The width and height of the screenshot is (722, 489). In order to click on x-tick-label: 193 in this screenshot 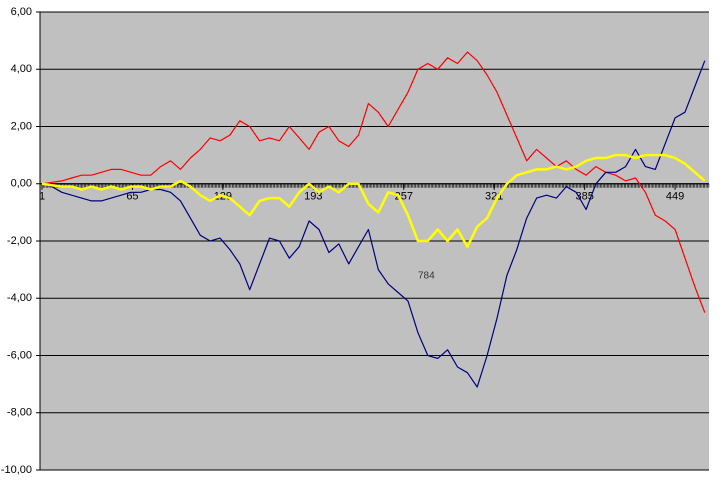, I will do `click(313, 197)`.